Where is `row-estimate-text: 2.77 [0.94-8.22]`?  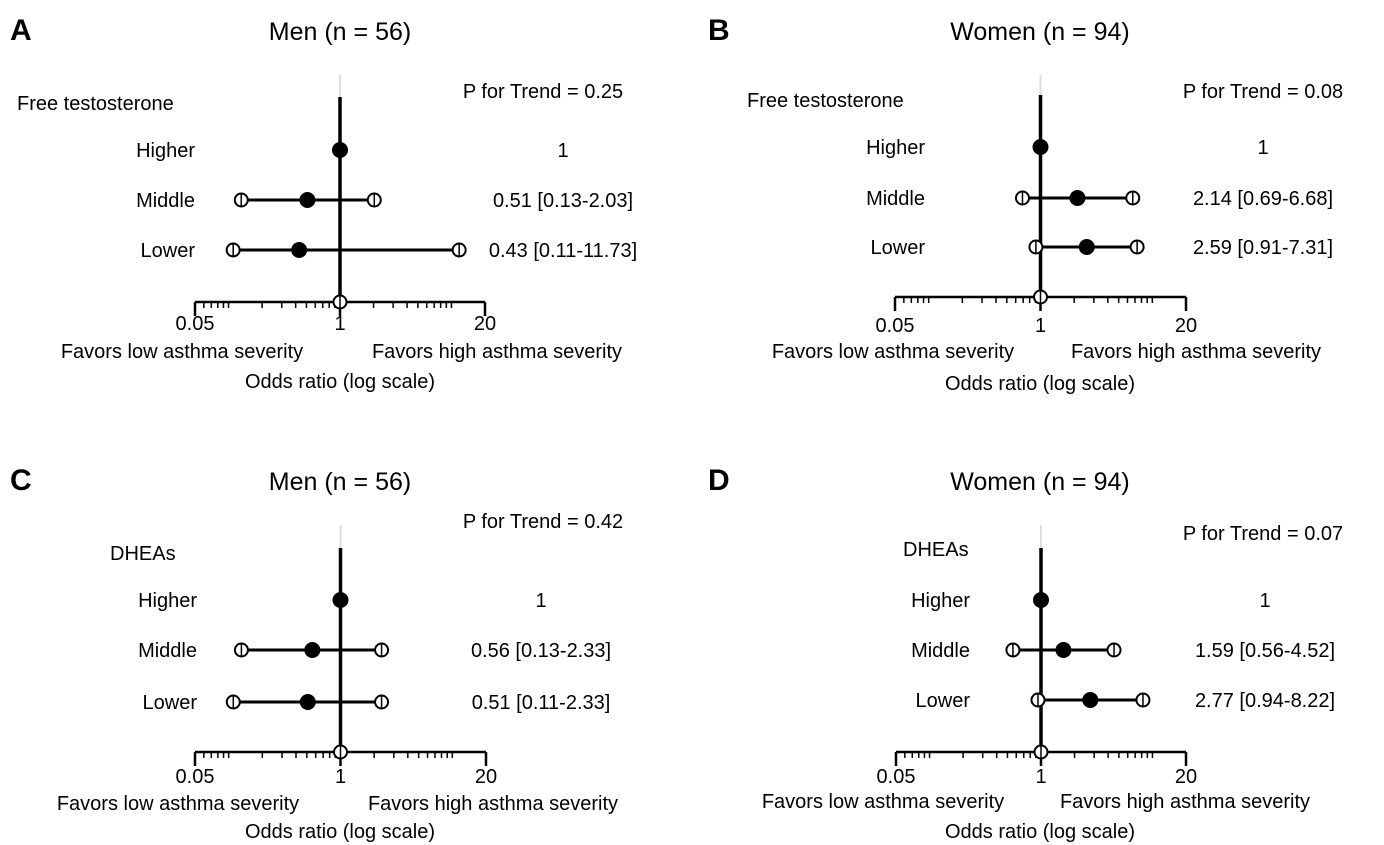
row-estimate-text: 2.77 [0.94-8.22] is located at coordinates (1265, 701).